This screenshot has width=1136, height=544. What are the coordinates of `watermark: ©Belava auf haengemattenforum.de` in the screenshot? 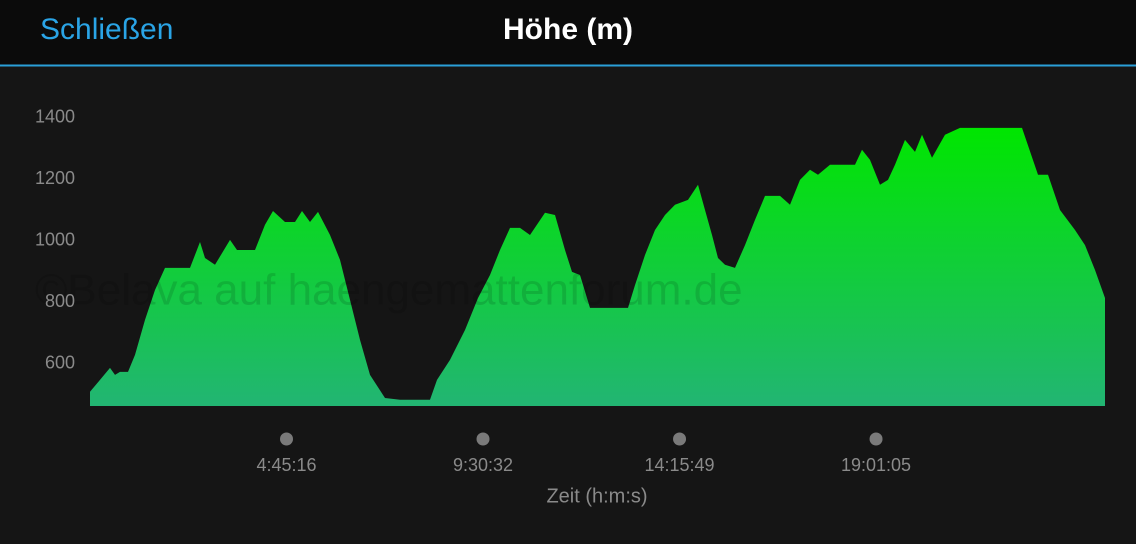 It's located at (389, 290).